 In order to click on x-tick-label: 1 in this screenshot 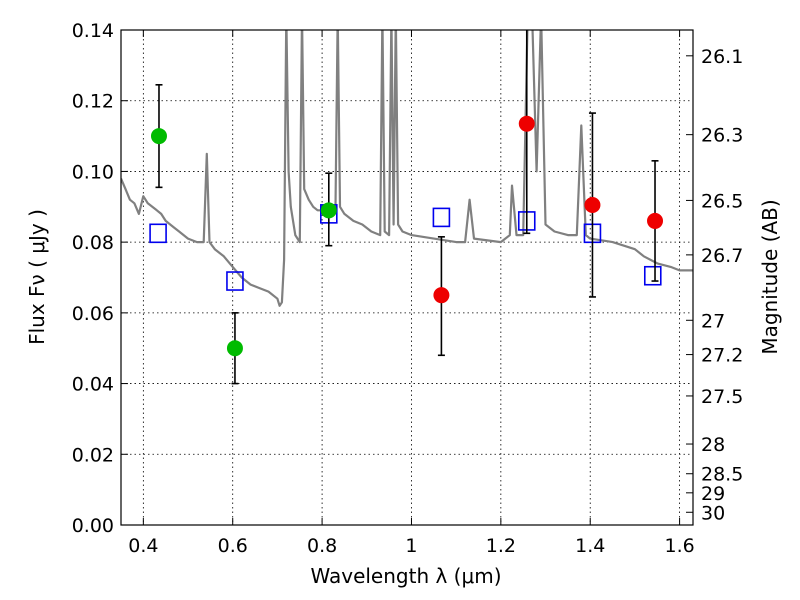, I will do `click(411, 546)`.